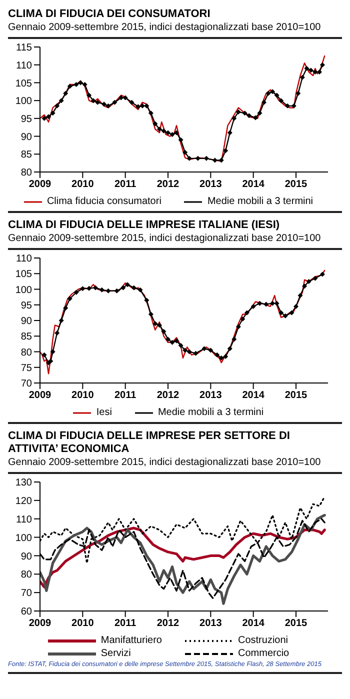 The height and width of the screenshot is (699, 350). I want to click on y-tick-label: 60, so click(26, 612).